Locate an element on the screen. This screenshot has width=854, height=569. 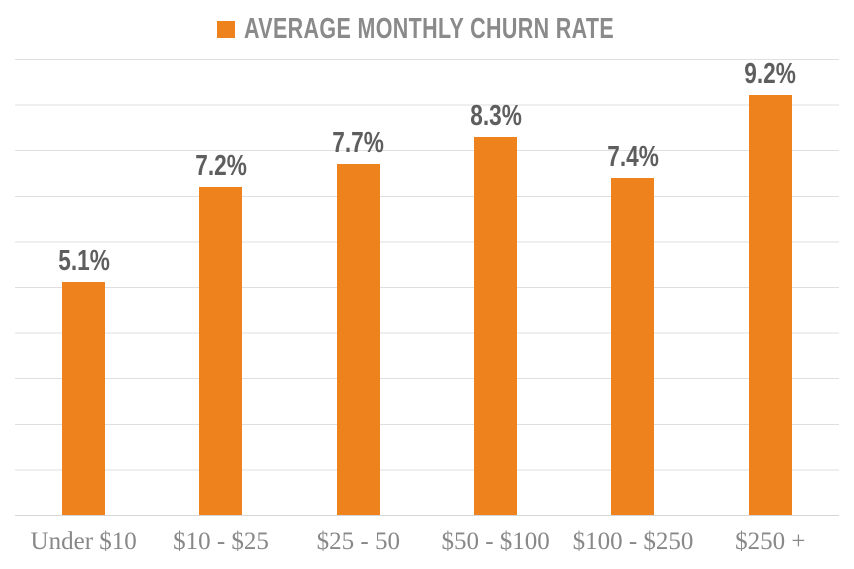
bar-value-label: 9.2% is located at coordinates (770, 74).